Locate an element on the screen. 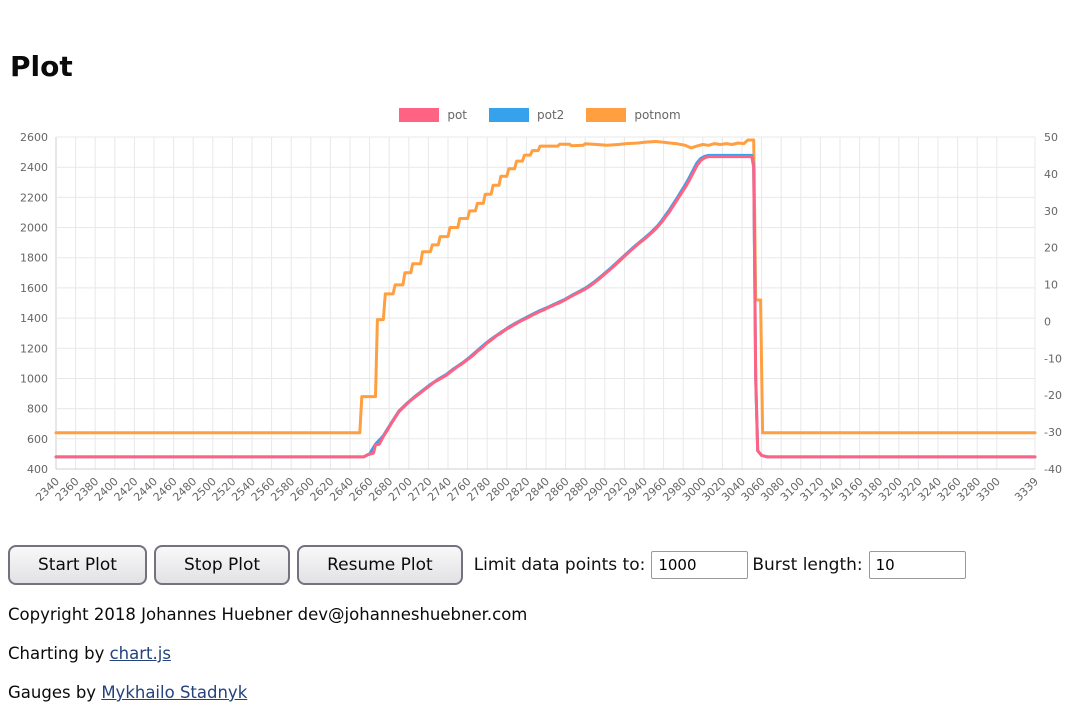 The height and width of the screenshot is (722, 1080). svg-text: 3339 is located at coordinates (1026, 489).